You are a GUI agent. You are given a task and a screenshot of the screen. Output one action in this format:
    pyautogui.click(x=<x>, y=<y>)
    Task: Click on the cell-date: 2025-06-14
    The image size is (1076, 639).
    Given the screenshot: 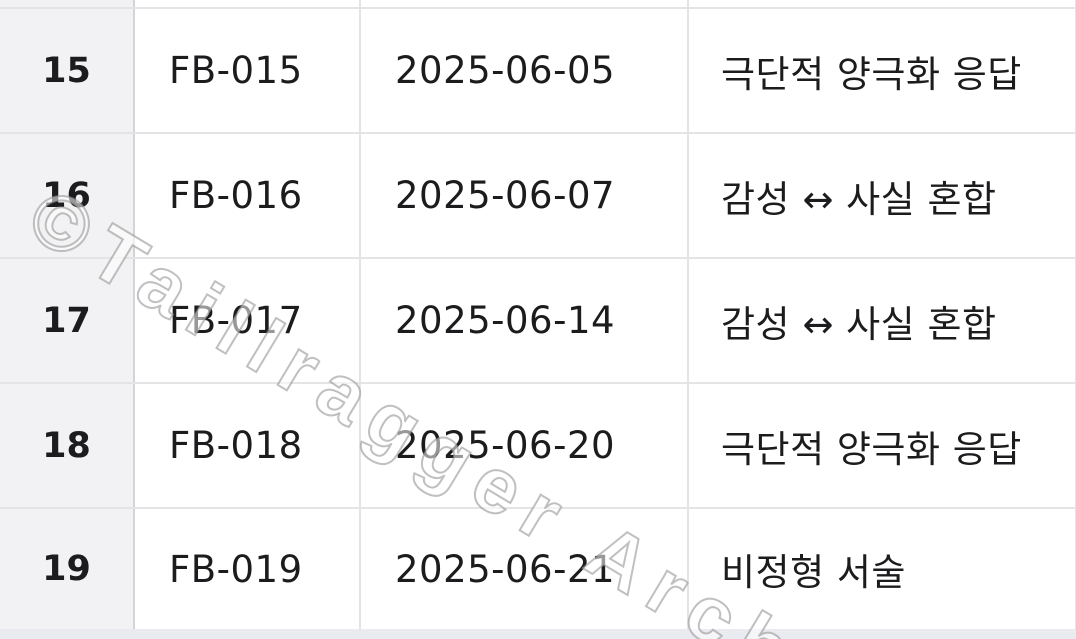 What is the action you would take?
    pyautogui.click(x=524, y=321)
    